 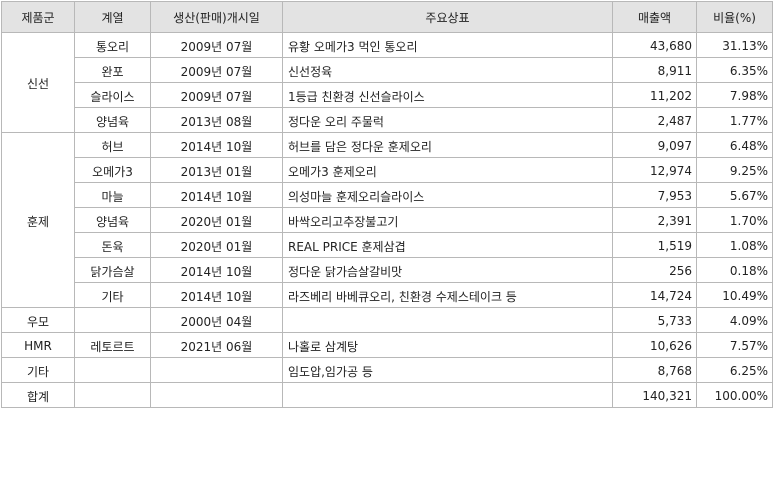 I want to click on cell-ratio: 9.25%, so click(x=734, y=170).